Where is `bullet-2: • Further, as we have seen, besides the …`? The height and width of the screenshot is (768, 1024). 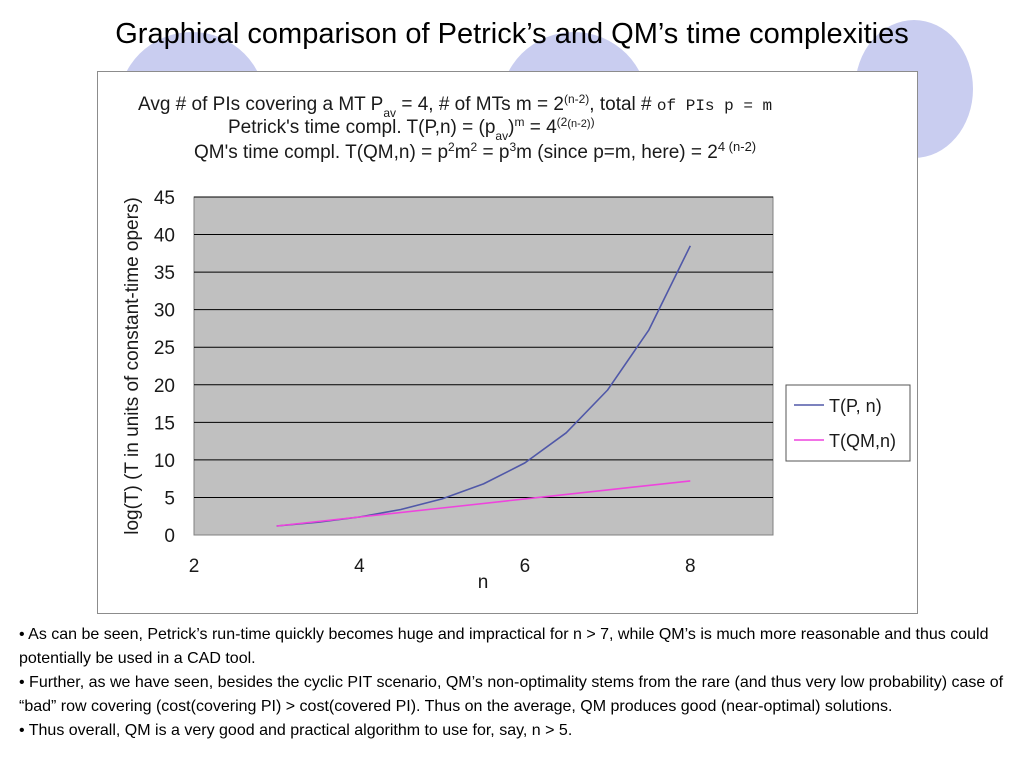 bullet-2: • Further, as we have seen, besides the … is located at coordinates (511, 694).